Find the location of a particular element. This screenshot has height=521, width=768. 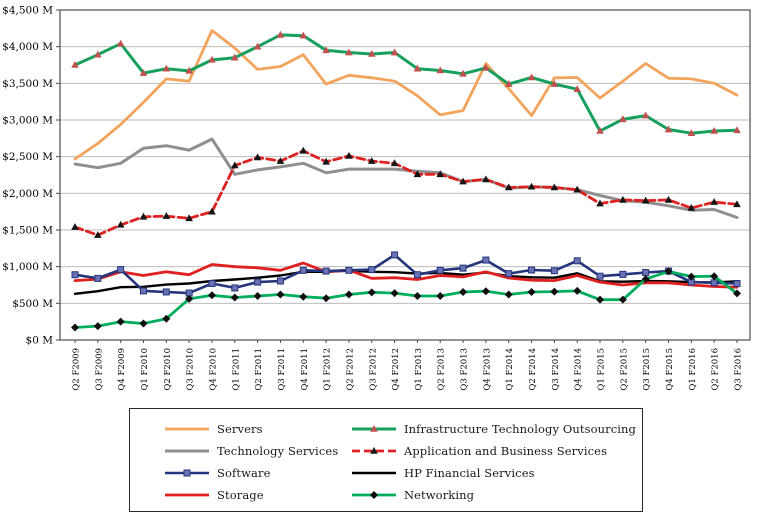

x-axis-tick-label: Q4 F2012 is located at coordinates (396, 369).